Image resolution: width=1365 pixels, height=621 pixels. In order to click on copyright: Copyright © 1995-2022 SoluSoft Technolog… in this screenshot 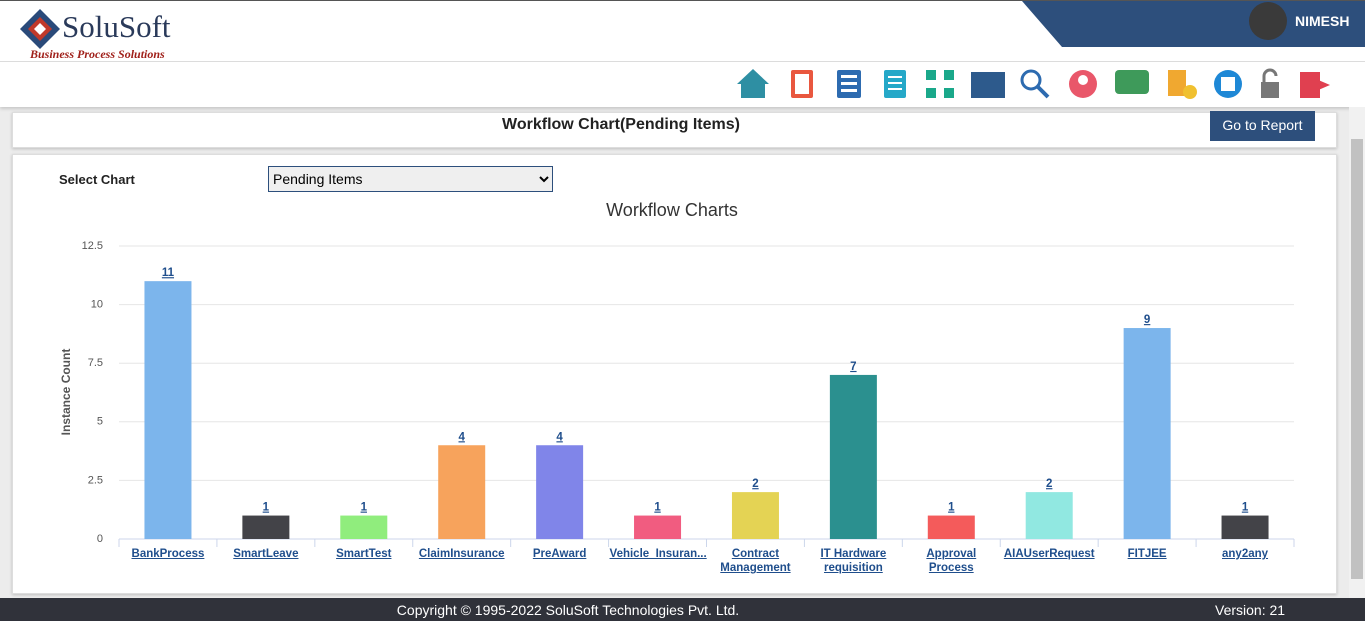, I will do `click(568, 610)`.